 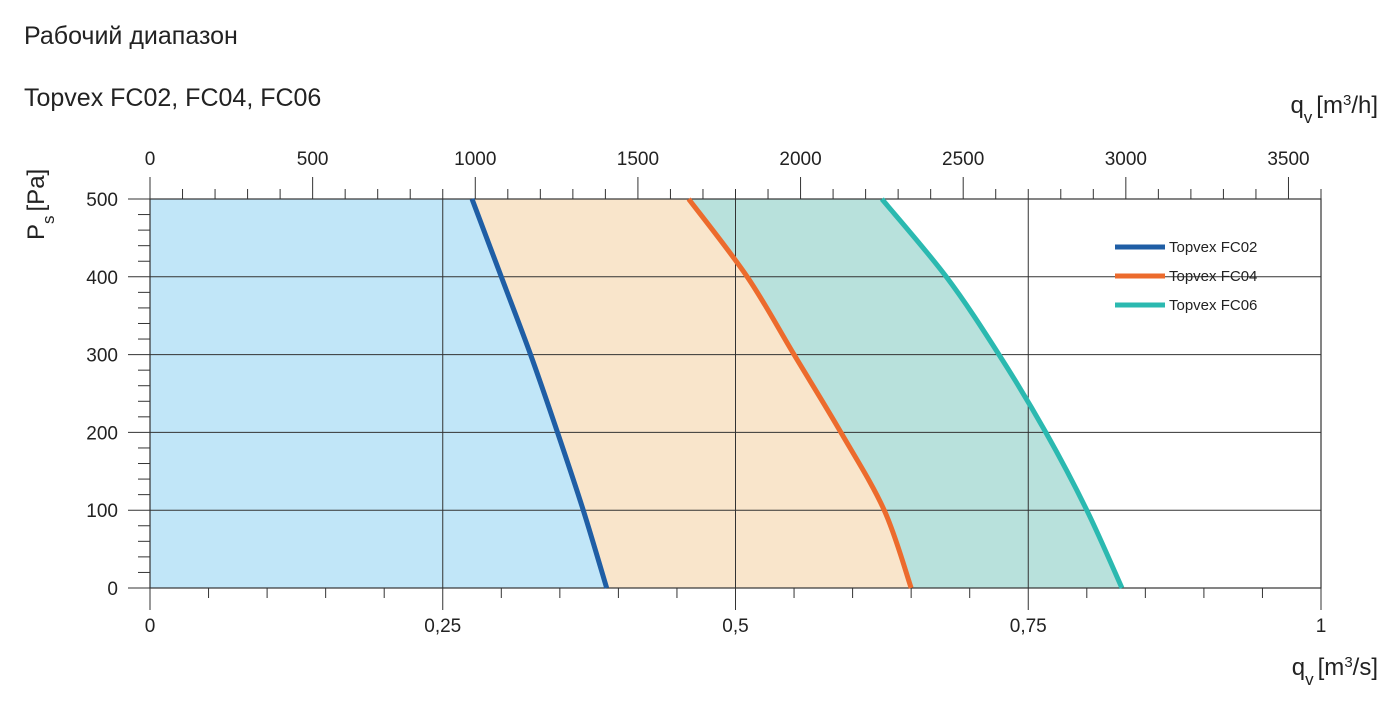 What do you see at coordinates (539, 393) in the screenshot?
I see `curve-topvex-fc02` at bounding box center [539, 393].